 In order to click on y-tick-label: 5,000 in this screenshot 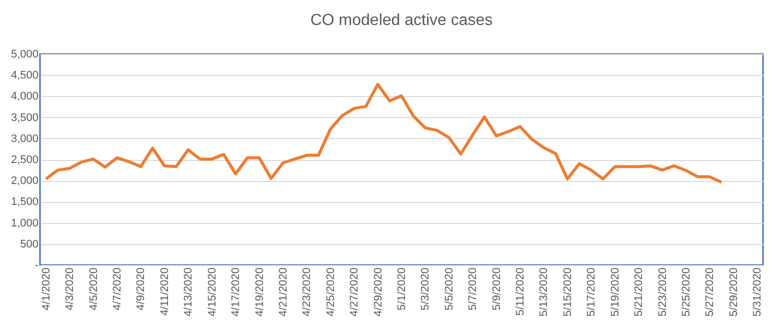, I will do `click(24, 54)`.